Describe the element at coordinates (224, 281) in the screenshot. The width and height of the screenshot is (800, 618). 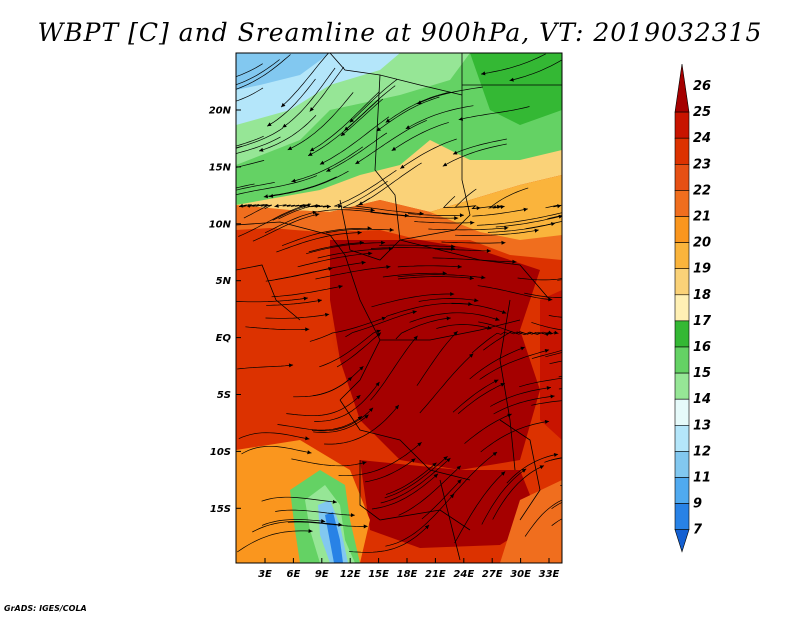
I see `lat-label: 5N` at that location.